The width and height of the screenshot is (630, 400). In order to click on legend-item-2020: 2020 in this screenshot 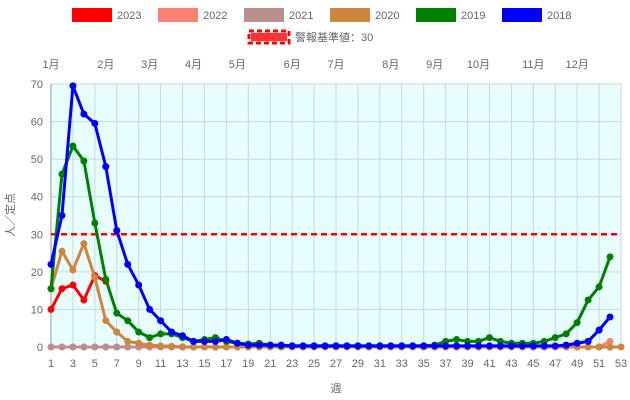, I will do `click(364, 15)`.